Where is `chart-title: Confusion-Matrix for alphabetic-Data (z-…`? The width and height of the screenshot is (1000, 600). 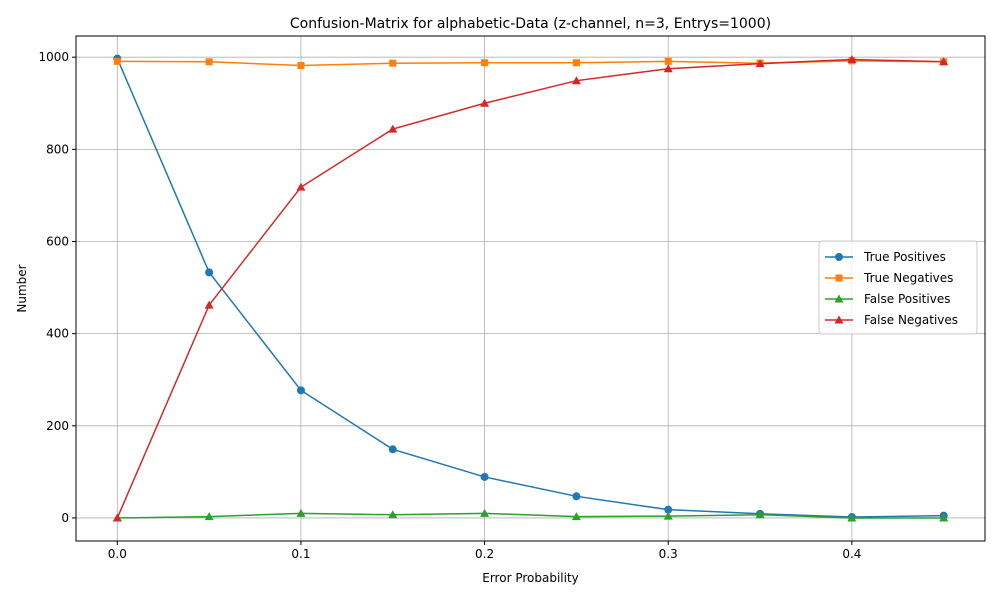
chart-title: Confusion-Matrix for alphabetic-Data (z-… is located at coordinates (530, 24).